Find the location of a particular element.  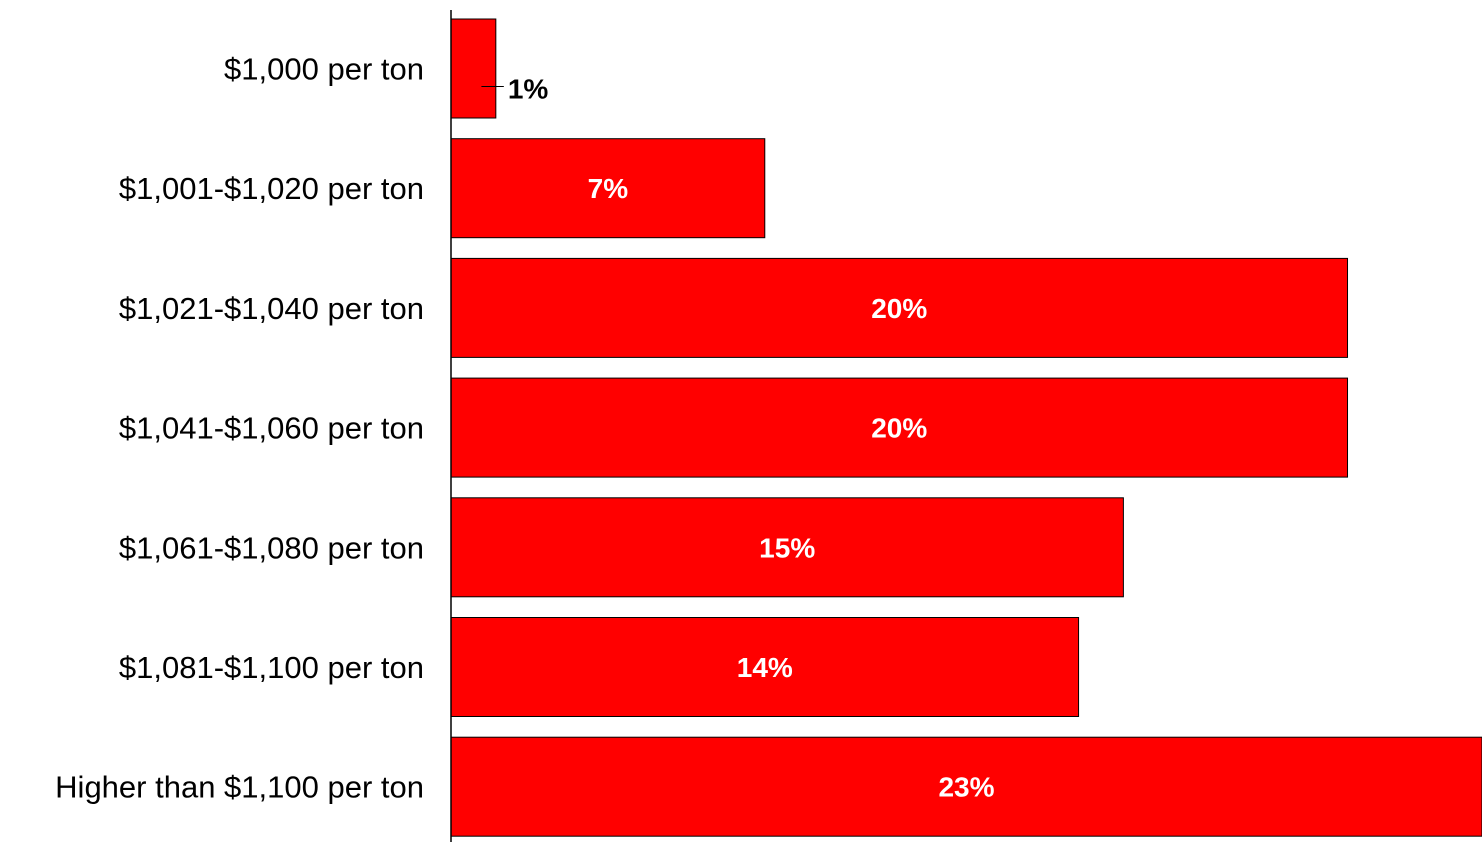

data-label-5: 15% is located at coordinates (787, 547).